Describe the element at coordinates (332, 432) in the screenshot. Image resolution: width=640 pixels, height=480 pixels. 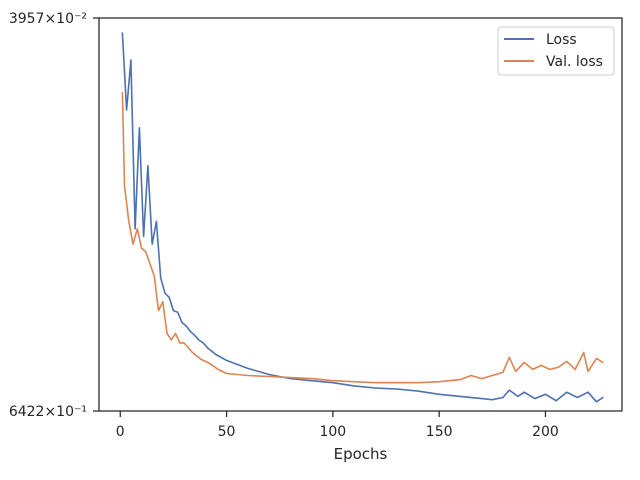
I see `x-tick-label-100: 100` at that location.